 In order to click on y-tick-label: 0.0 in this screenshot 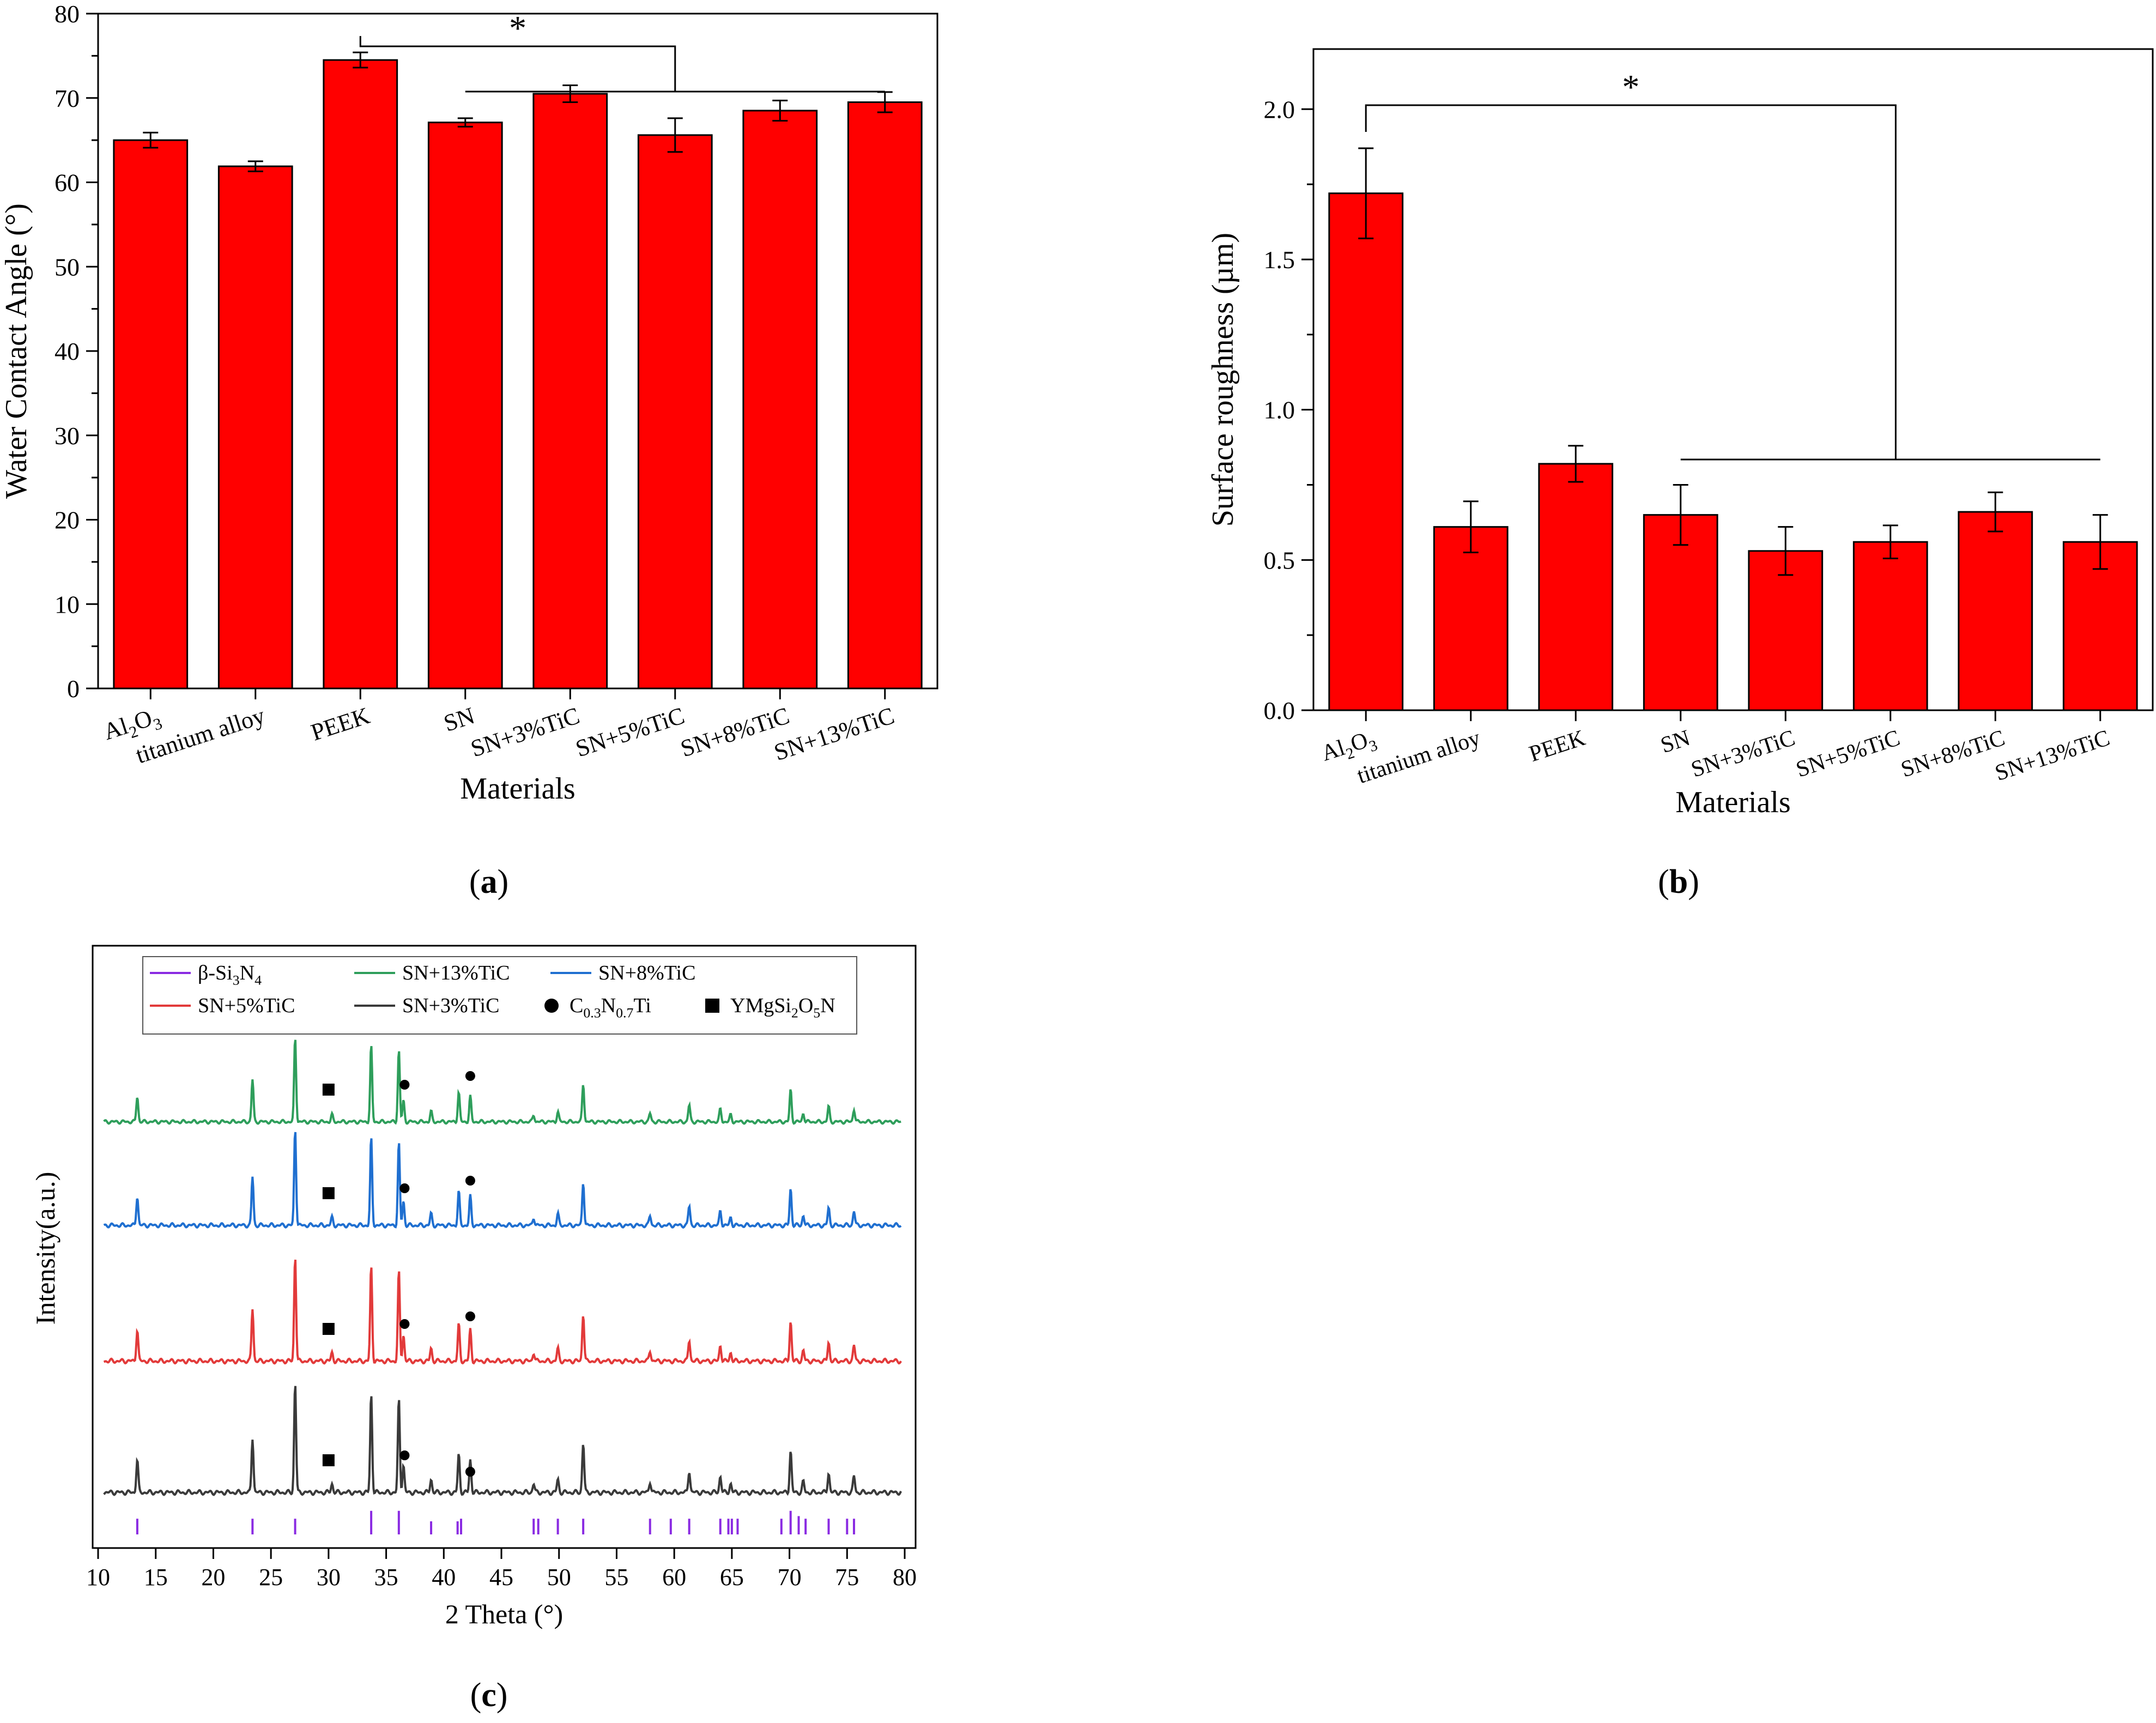, I will do `click(1279, 710)`.